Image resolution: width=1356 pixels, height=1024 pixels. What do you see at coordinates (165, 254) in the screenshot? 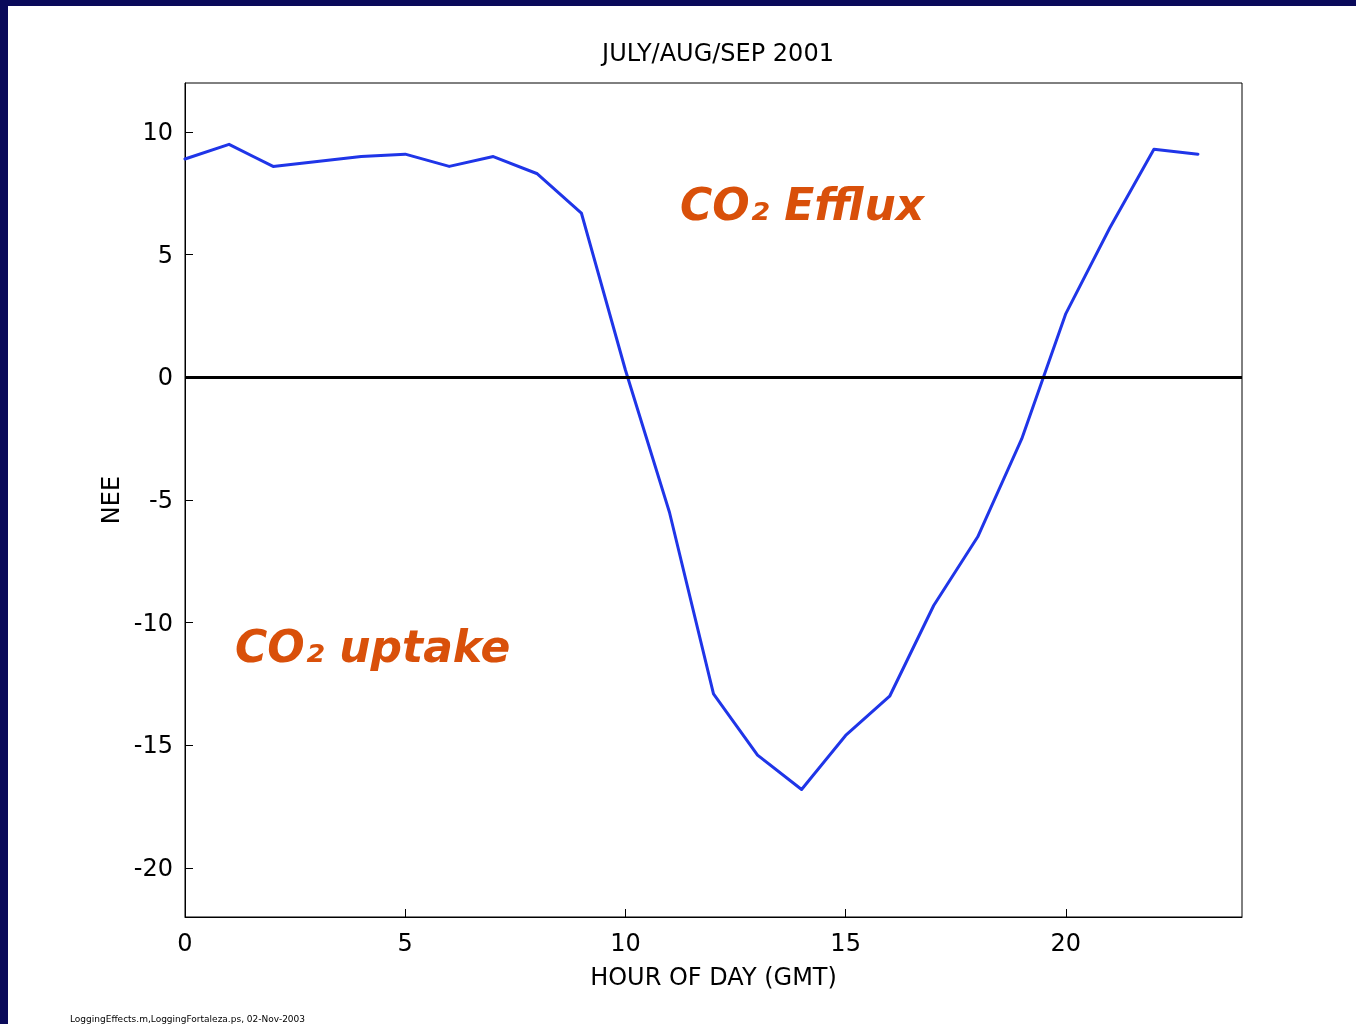
I see `y-tick-label: 5` at bounding box center [165, 254].